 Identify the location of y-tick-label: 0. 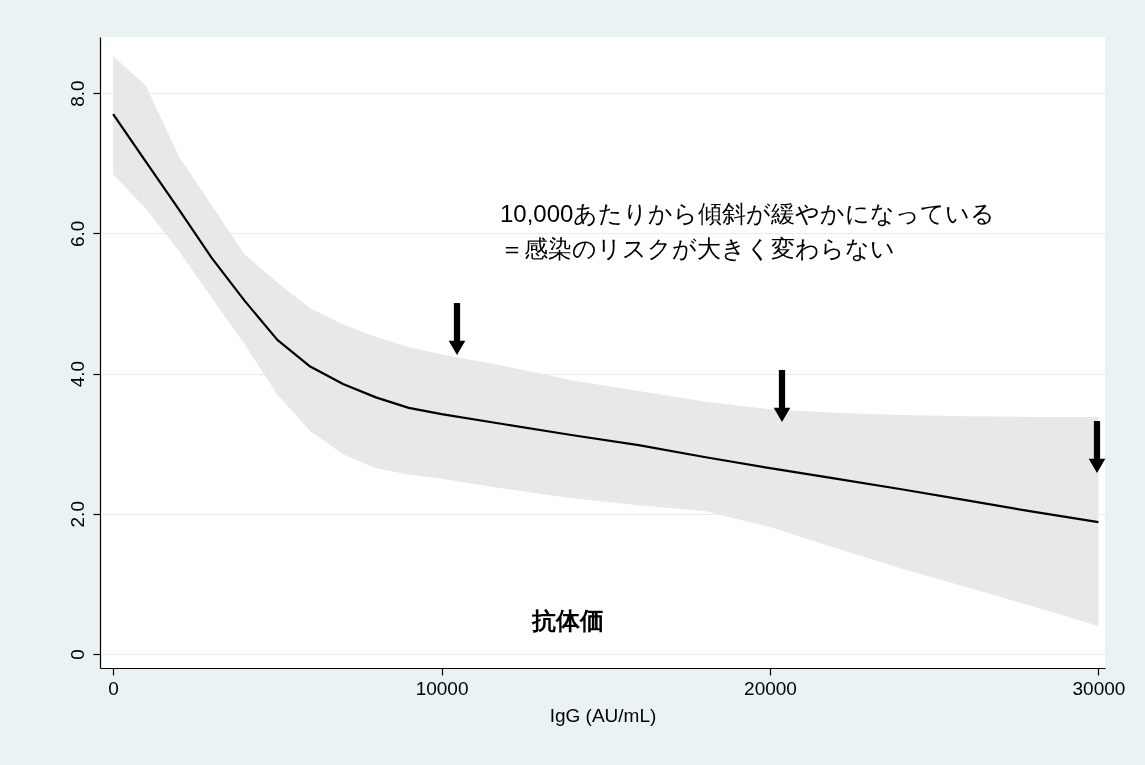
(77, 654).